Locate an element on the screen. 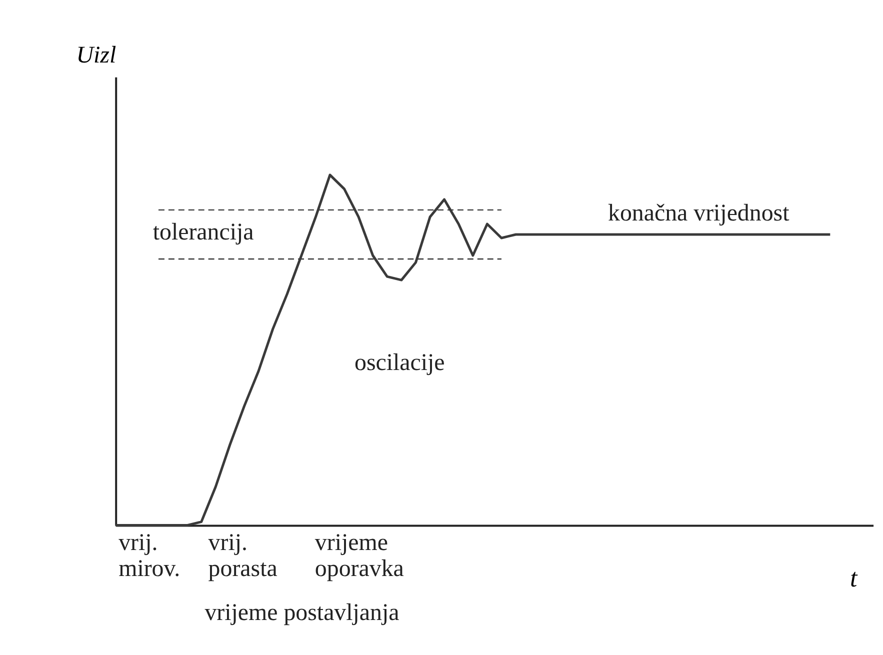 The height and width of the screenshot is (655, 883). annotation: oscilacije is located at coordinates (399, 363).